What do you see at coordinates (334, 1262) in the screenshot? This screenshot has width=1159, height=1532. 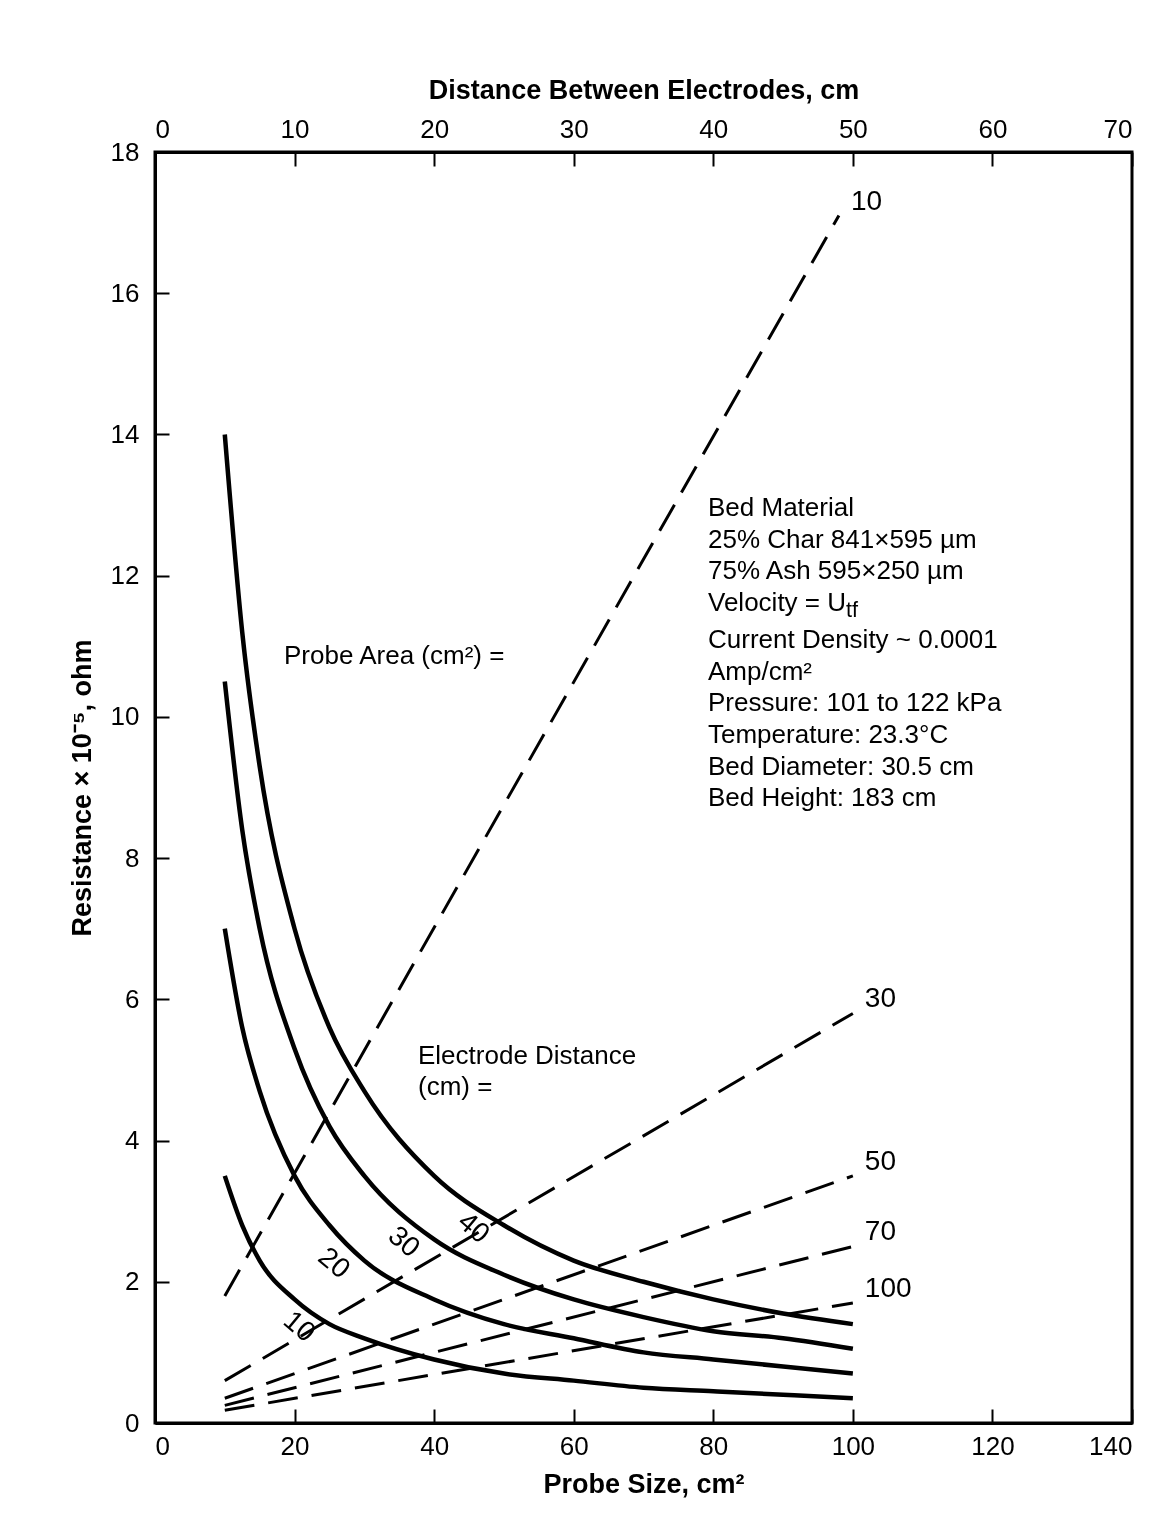 I see `text: 20` at bounding box center [334, 1262].